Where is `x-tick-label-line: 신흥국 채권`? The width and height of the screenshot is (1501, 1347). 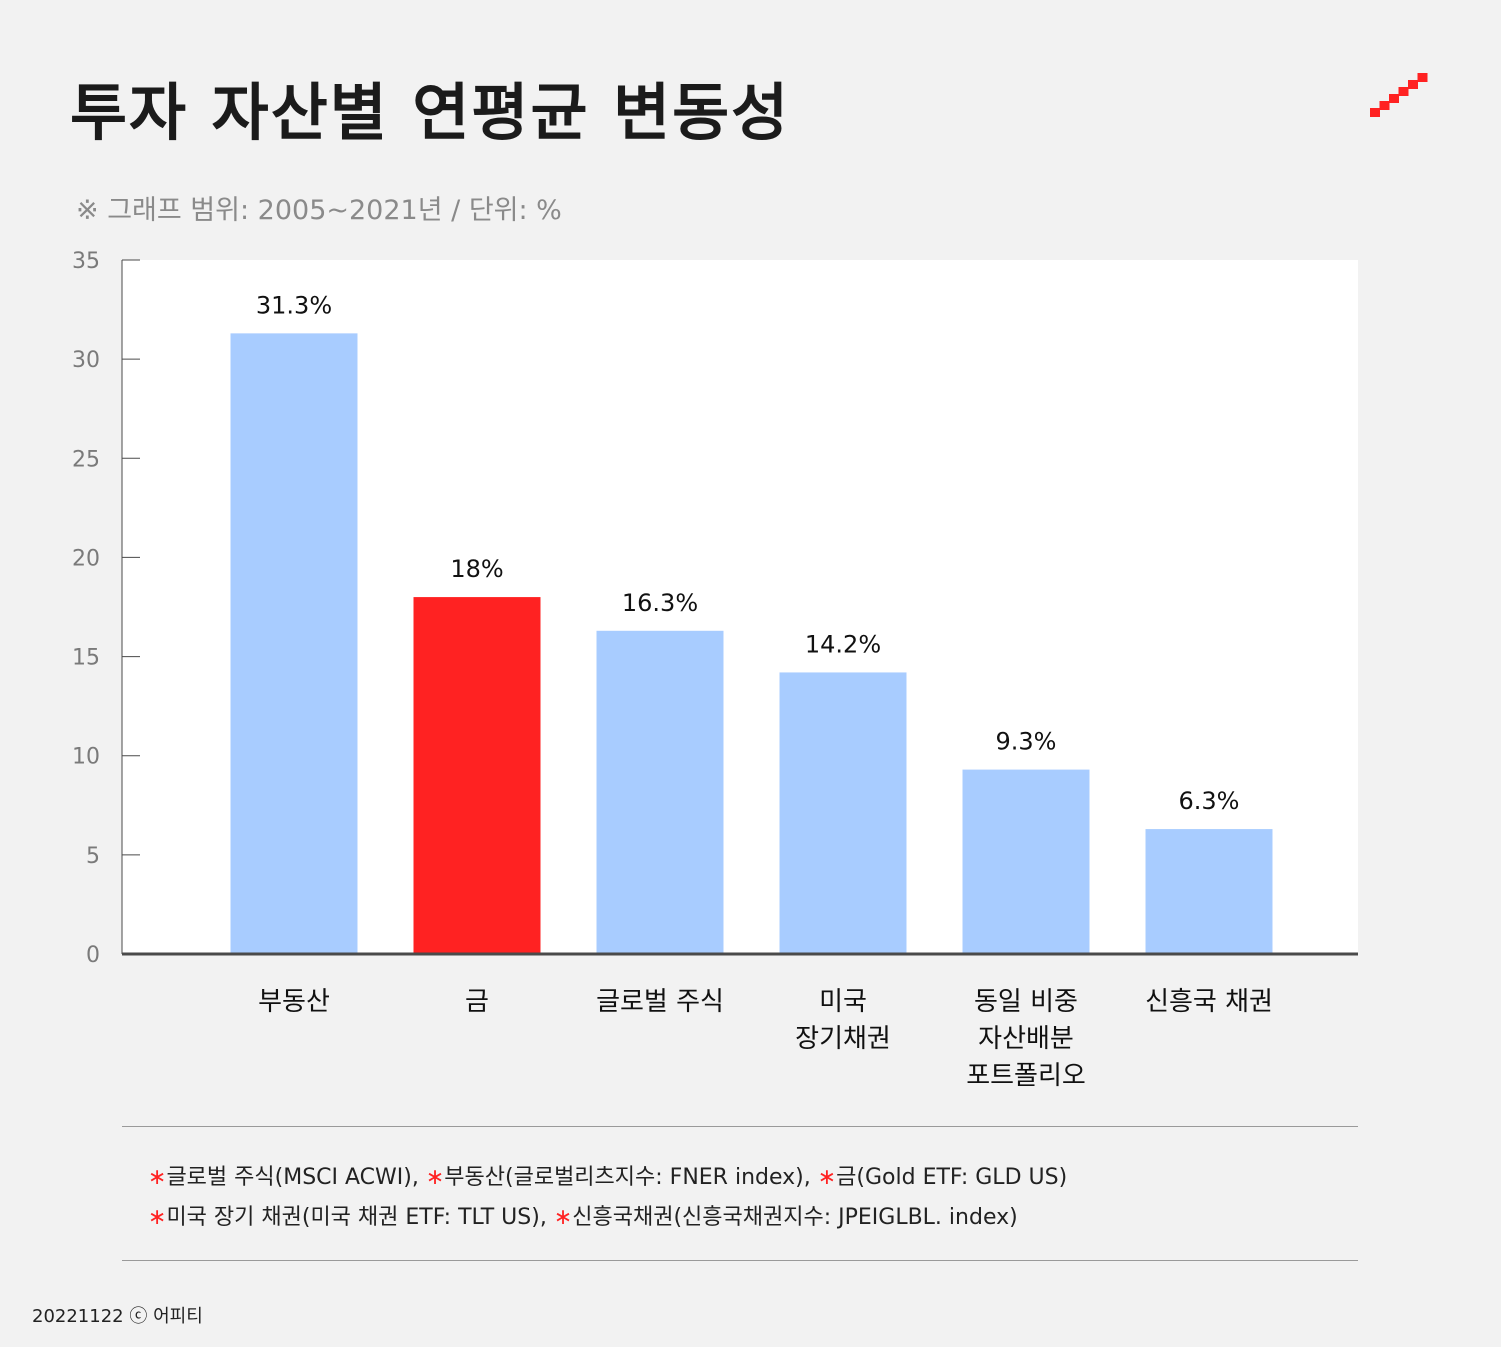
x-tick-label-line: 신흥국 채권 is located at coordinates (1209, 1002).